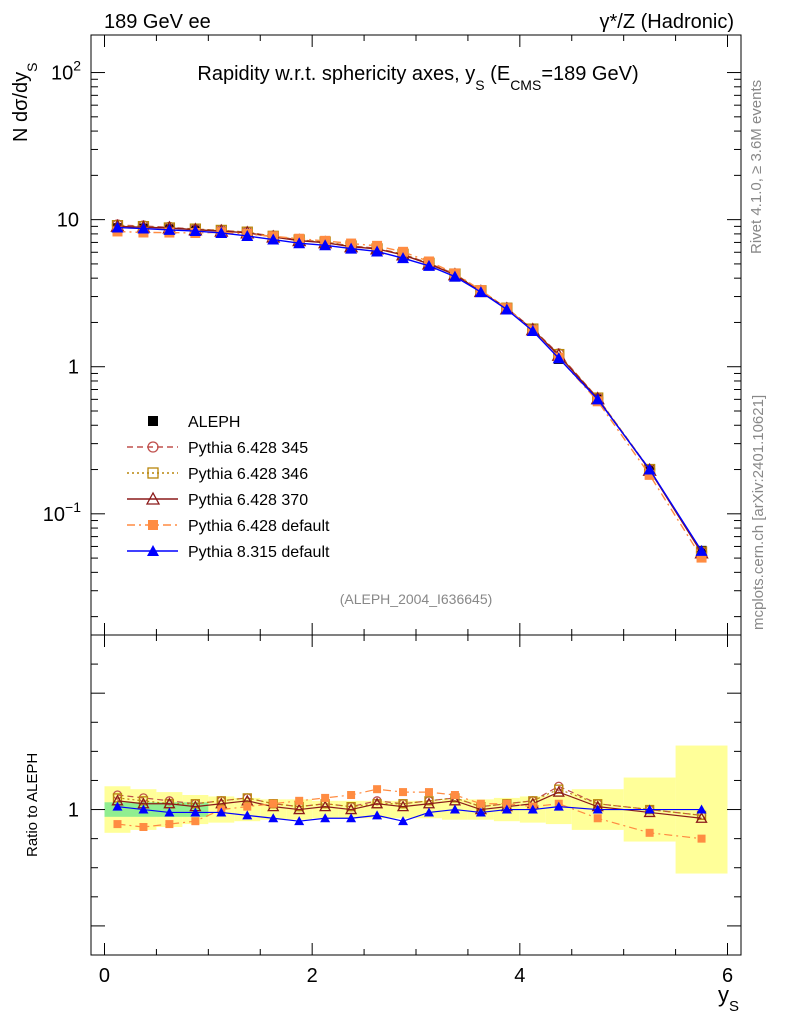 The height and width of the screenshot is (1024, 786). I want to click on legend-label: ALEPH, so click(214, 422).